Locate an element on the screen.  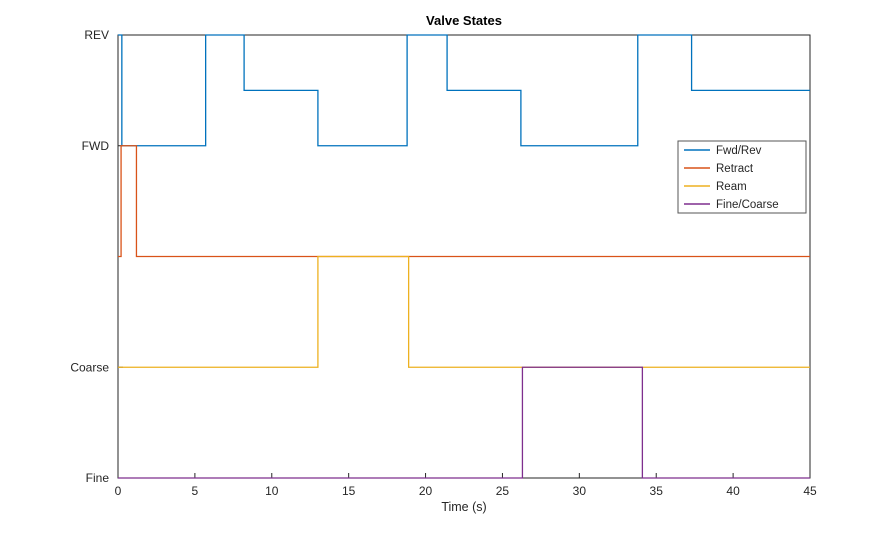
x-tick-label: 40 is located at coordinates (733, 491).